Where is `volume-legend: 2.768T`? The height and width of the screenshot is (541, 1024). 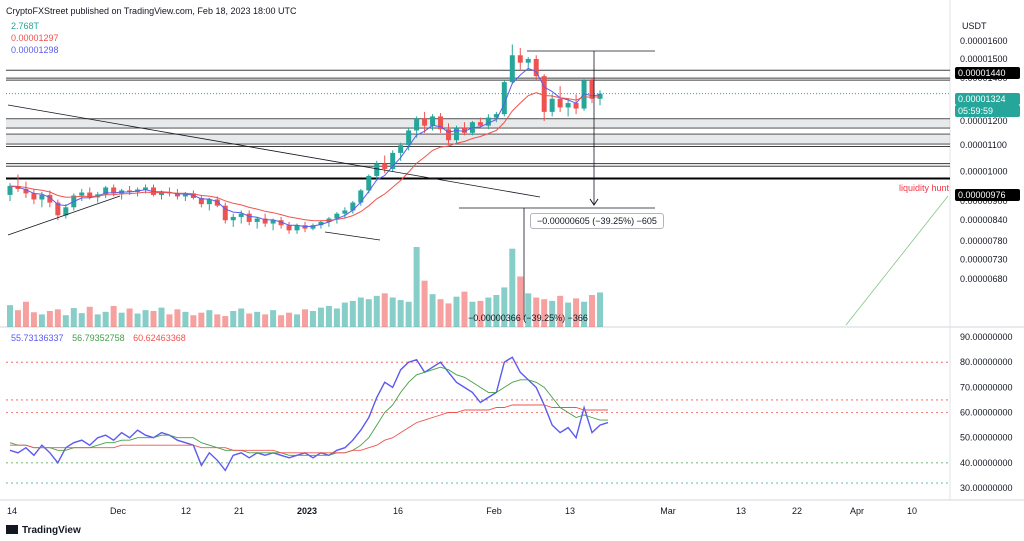 volume-legend: 2.768T is located at coordinates (25, 26).